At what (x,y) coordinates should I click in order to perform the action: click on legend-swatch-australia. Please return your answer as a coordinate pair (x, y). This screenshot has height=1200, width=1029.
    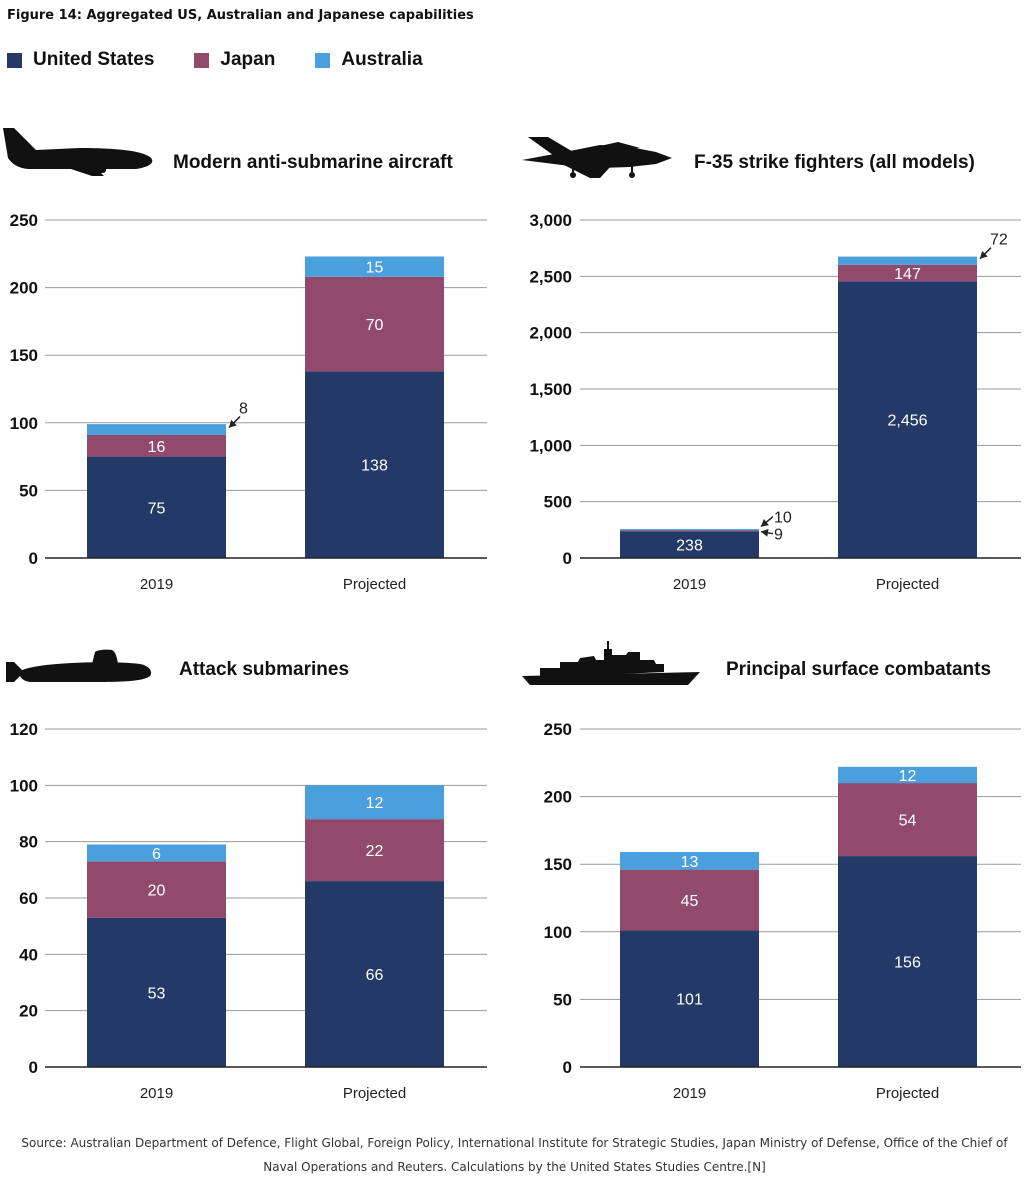
    Looking at the image, I should click on (323, 60).